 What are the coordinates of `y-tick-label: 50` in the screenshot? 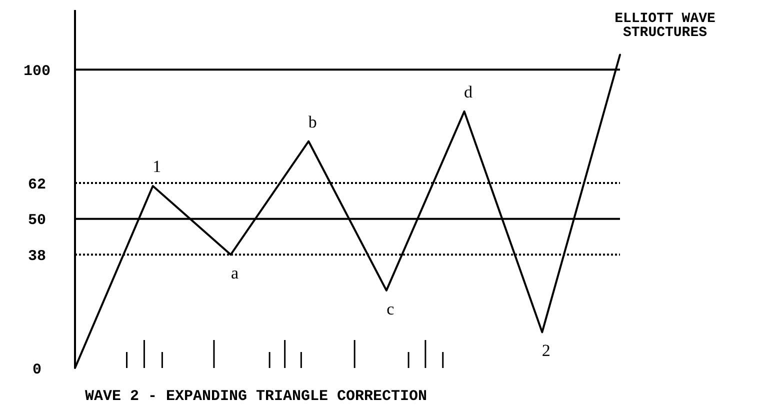 It's located at (37, 221).